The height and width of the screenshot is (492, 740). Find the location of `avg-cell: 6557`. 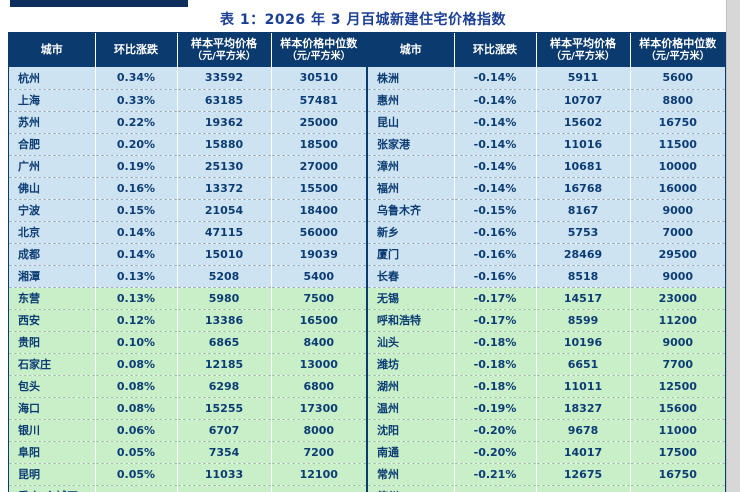

avg-cell: 6557 is located at coordinates (582, 488).